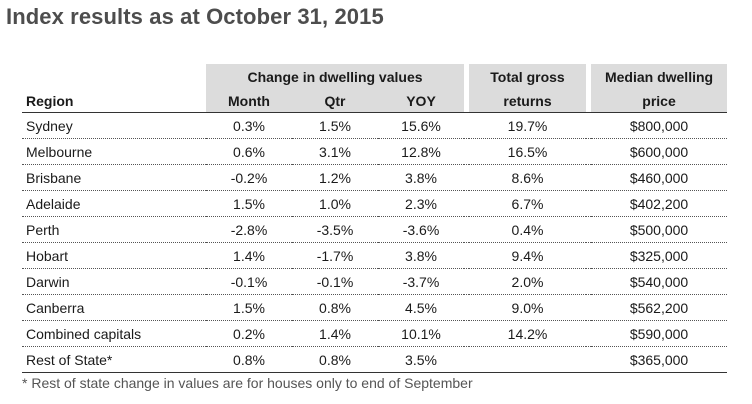 The width and height of the screenshot is (752, 404). Describe the element at coordinates (335, 177) in the screenshot. I see `qtr-cell: 1.2%` at that location.